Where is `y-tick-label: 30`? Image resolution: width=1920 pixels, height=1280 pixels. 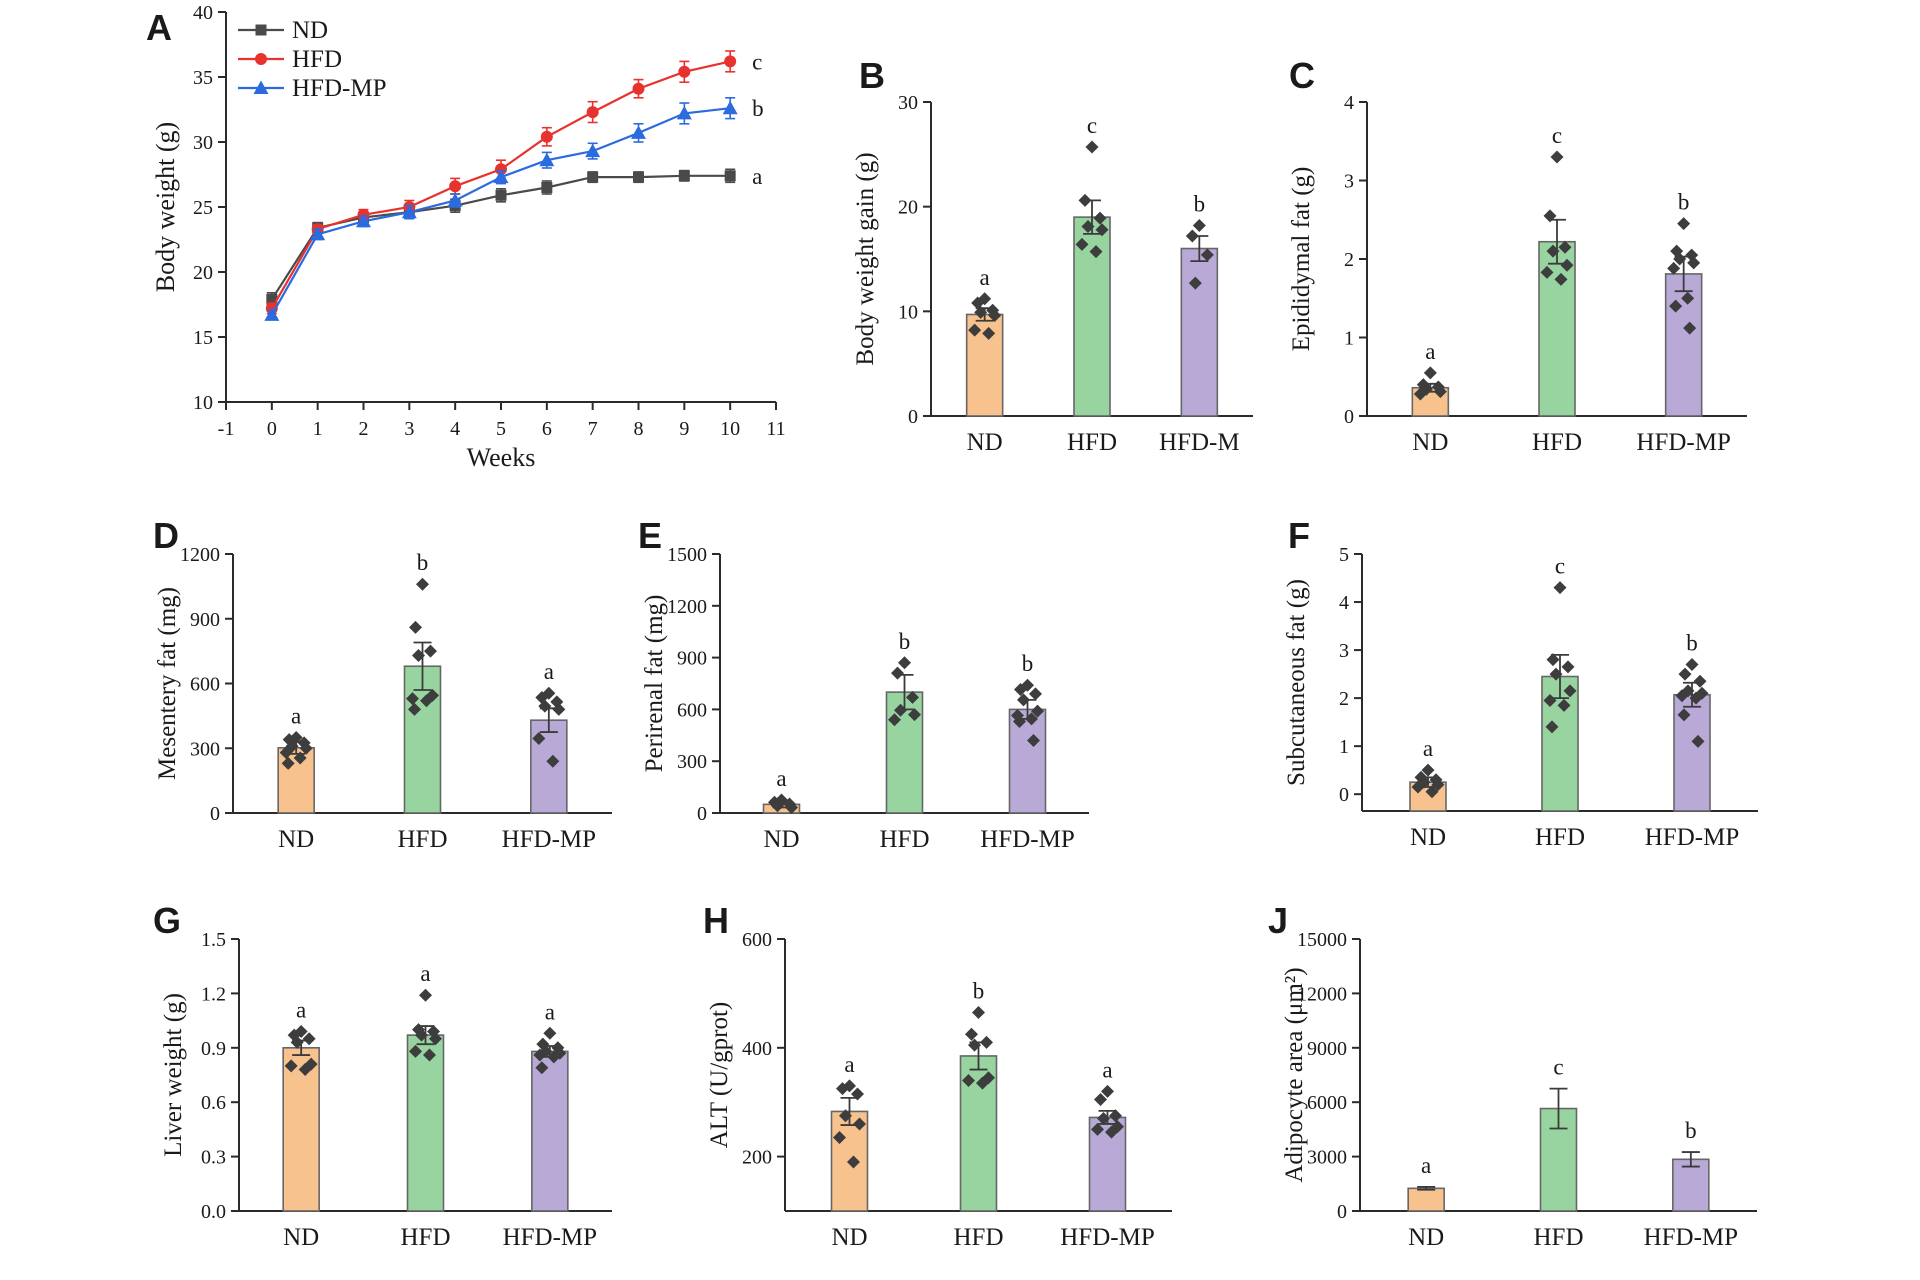
y-tick-label: 30 is located at coordinates (908, 103).